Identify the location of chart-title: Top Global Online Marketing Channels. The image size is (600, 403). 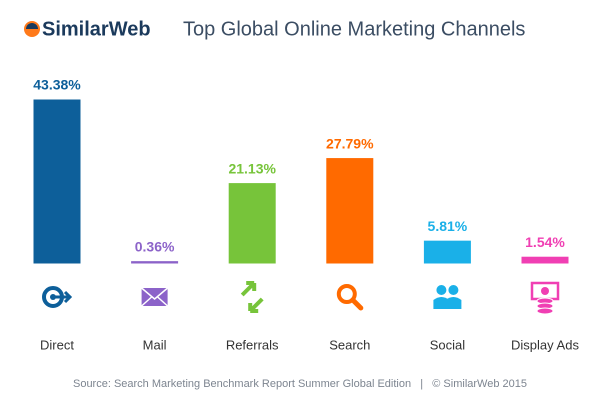
(354, 29).